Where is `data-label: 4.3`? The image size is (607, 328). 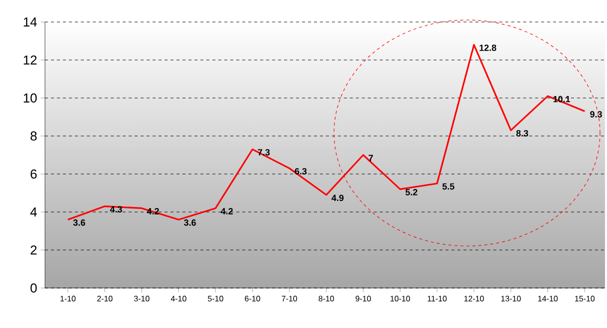
data-label: 4.3 is located at coordinates (116, 209).